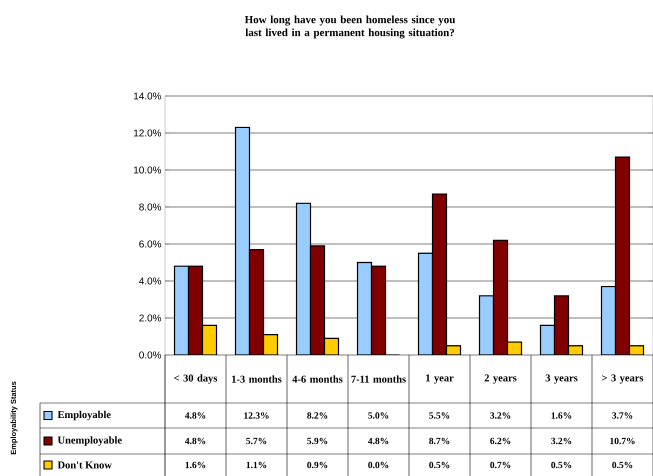 The height and width of the screenshot is (476, 653). I want to click on data-label: 0.9%, so click(317, 465).